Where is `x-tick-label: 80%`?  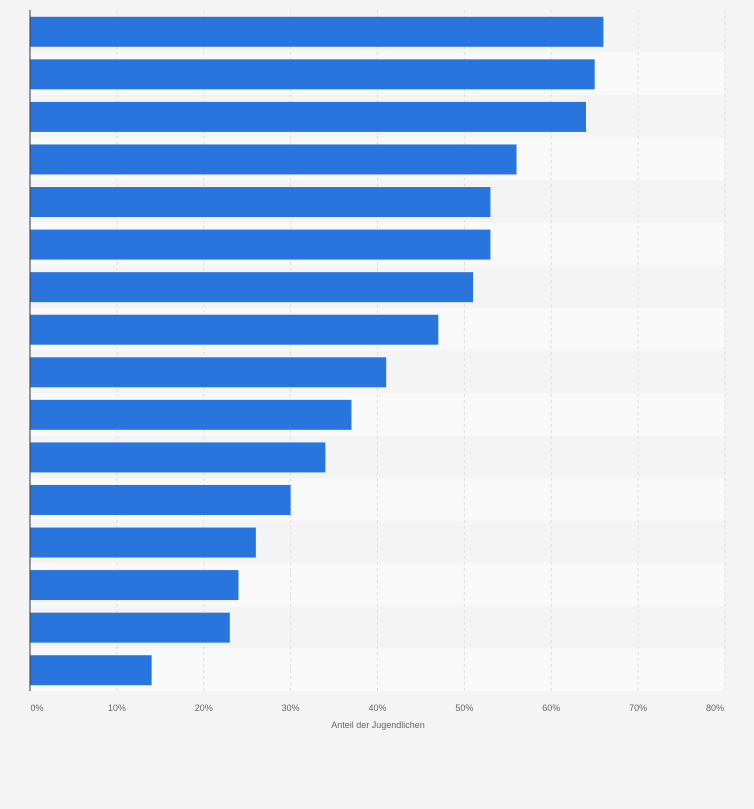 x-tick-label: 80% is located at coordinates (715, 708).